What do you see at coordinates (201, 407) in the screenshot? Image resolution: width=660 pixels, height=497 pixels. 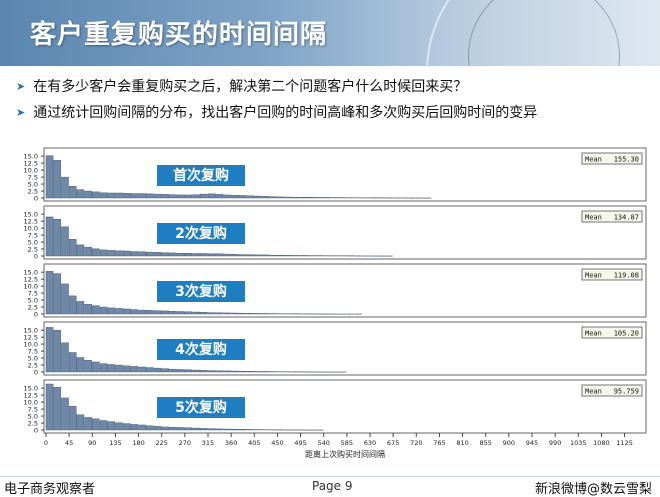 I see `panel-label: 5次复购` at bounding box center [201, 407].